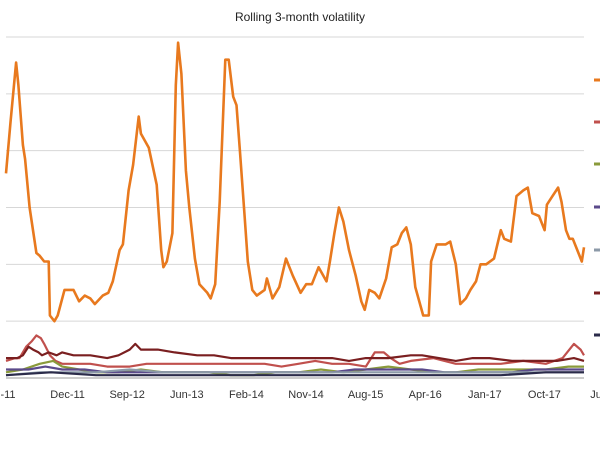 This screenshot has height=450, width=600. I want to click on x-tick-label: Feb-14, so click(246, 395).